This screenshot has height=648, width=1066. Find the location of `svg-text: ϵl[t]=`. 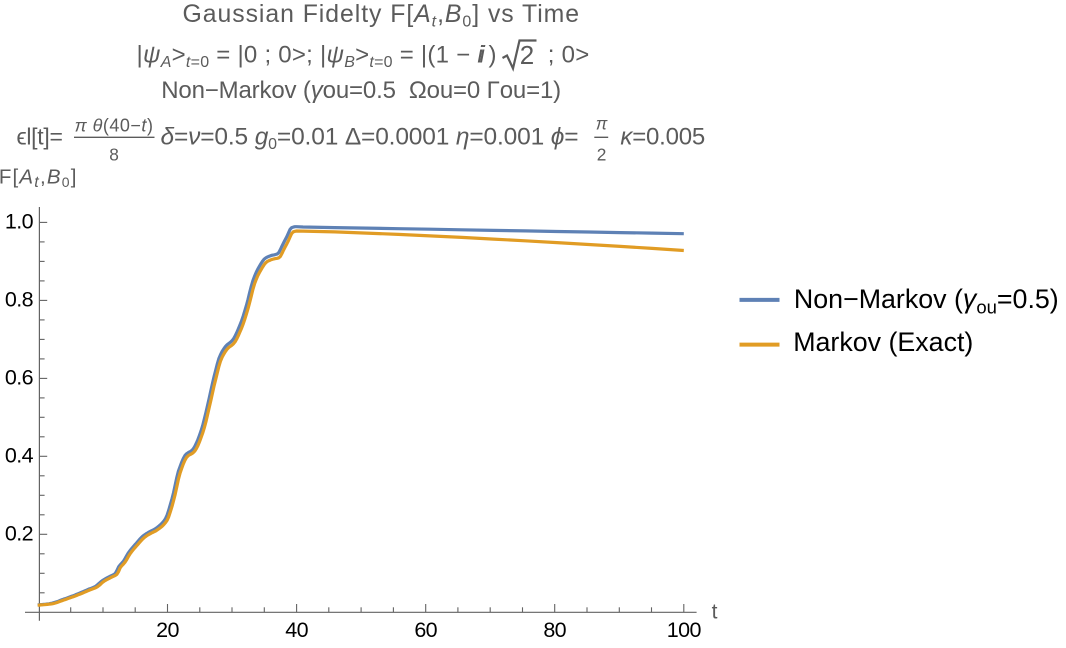

svg-text: ϵl[t]= is located at coordinates (40, 136).